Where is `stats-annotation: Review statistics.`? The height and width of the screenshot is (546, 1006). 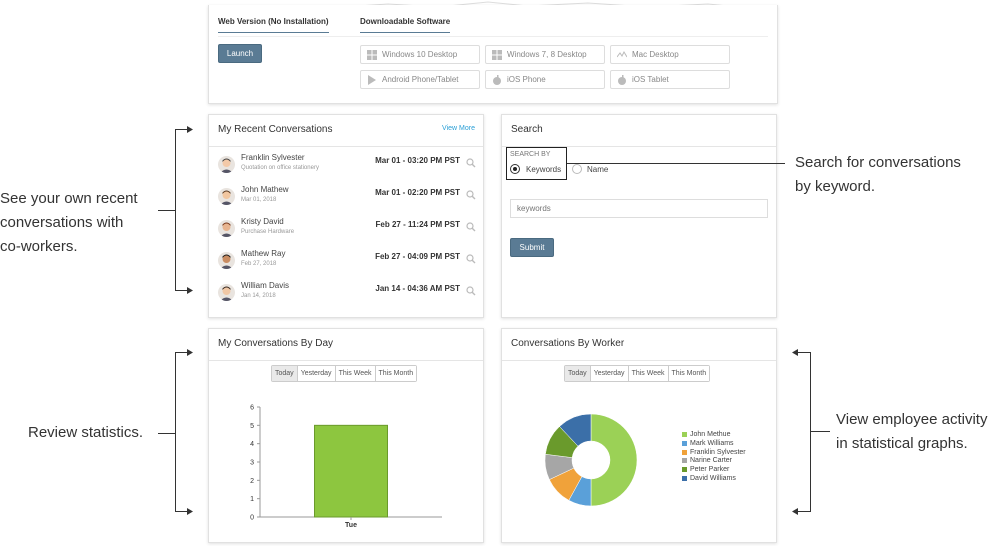
stats-annotation: Review statistics. is located at coordinates (86, 432).